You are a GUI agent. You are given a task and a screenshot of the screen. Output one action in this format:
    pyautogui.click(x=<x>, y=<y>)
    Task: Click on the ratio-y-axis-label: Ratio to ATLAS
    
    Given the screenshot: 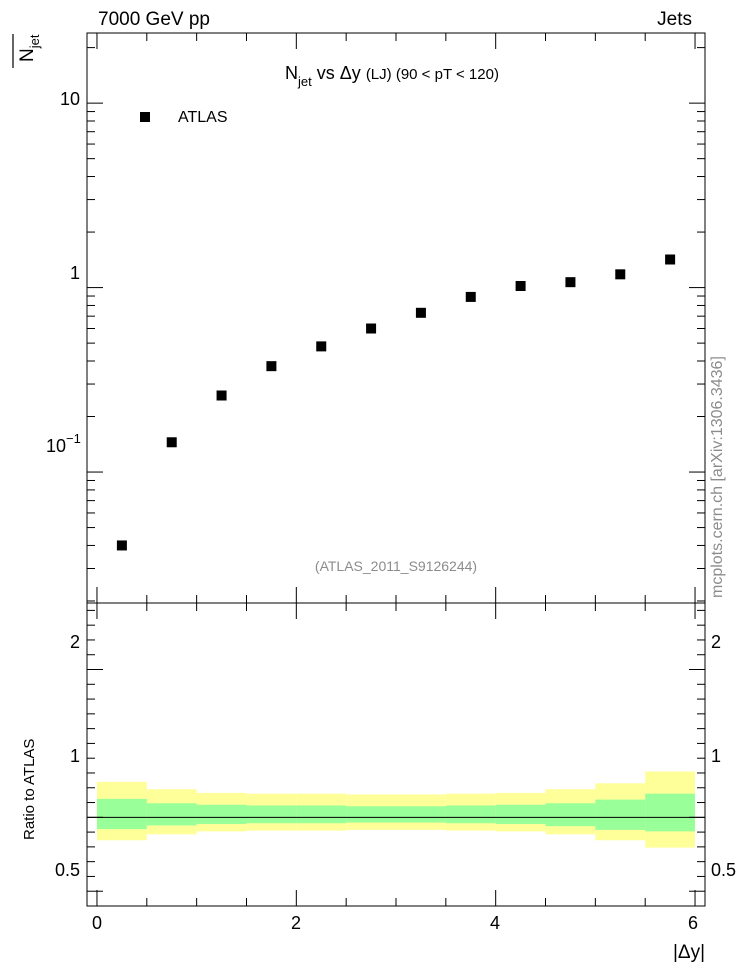 What is the action you would take?
    pyautogui.click(x=29, y=789)
    